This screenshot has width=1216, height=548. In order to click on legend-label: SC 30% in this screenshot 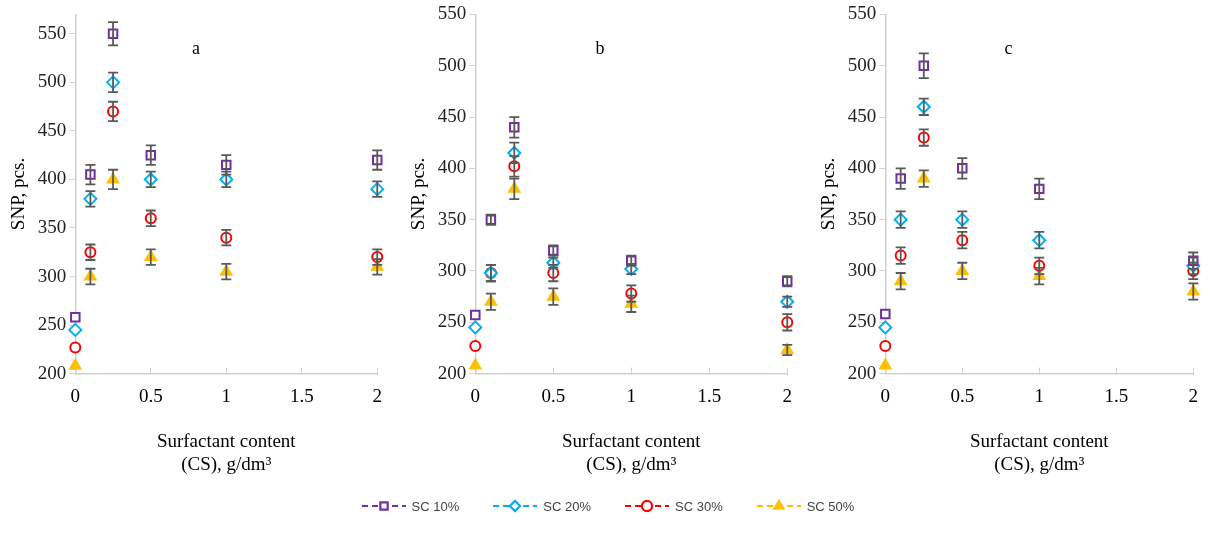, I will do `click(699, 506)`.